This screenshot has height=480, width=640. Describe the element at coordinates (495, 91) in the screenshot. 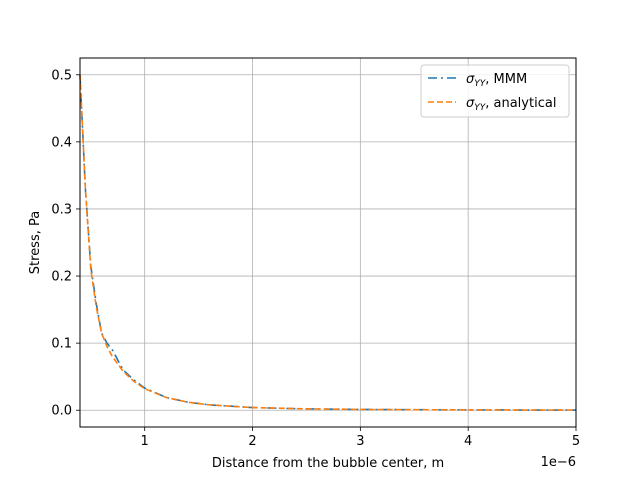

I see `legend-frame` at that location.